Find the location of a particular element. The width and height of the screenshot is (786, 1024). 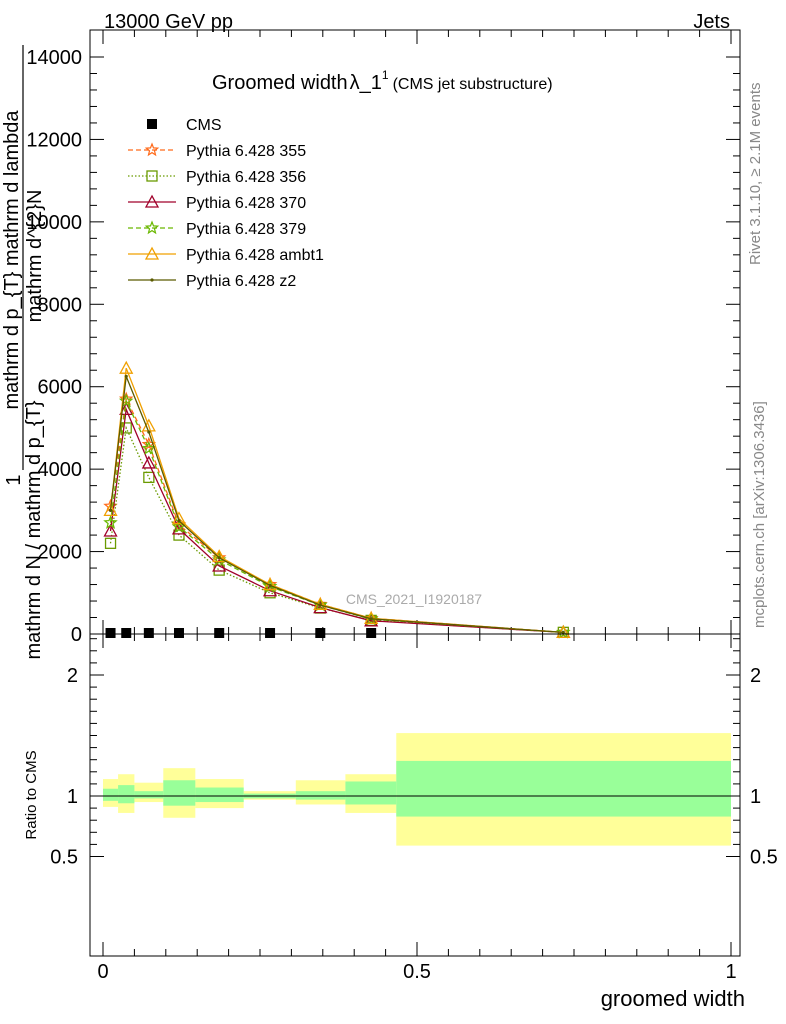

x-tick-label: 0 is located at coordinates (102, 972).